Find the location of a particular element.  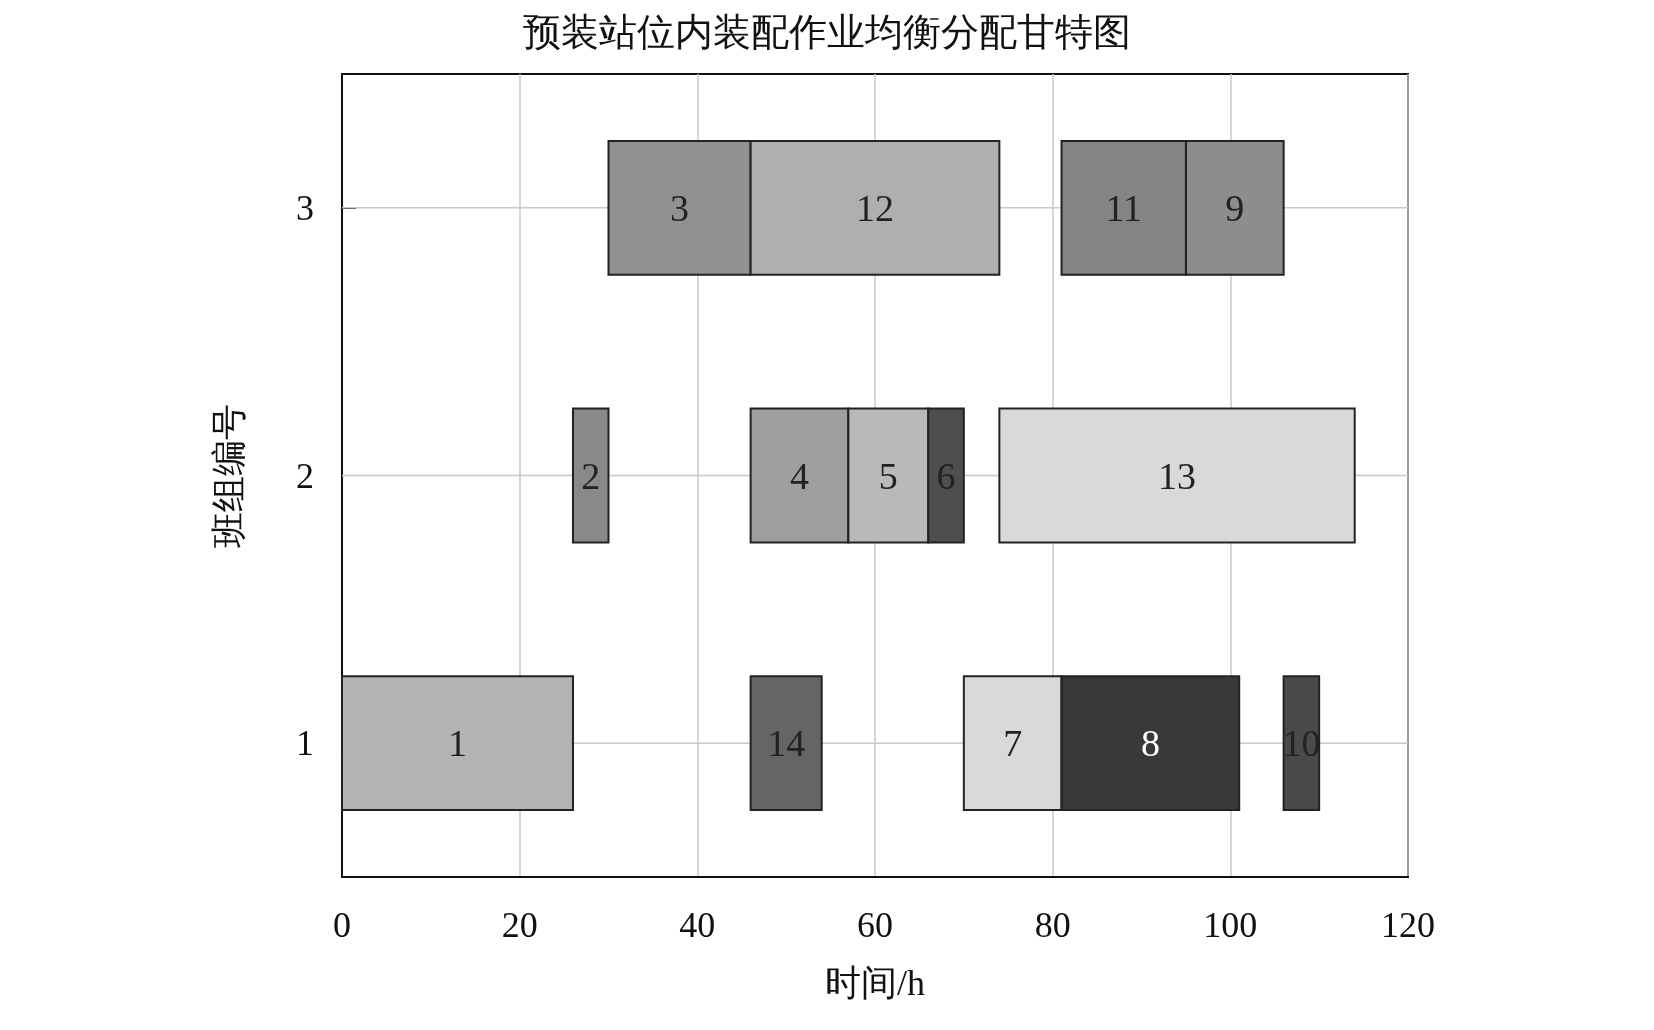

series-label: 5 is located at coordinates (888, 475).